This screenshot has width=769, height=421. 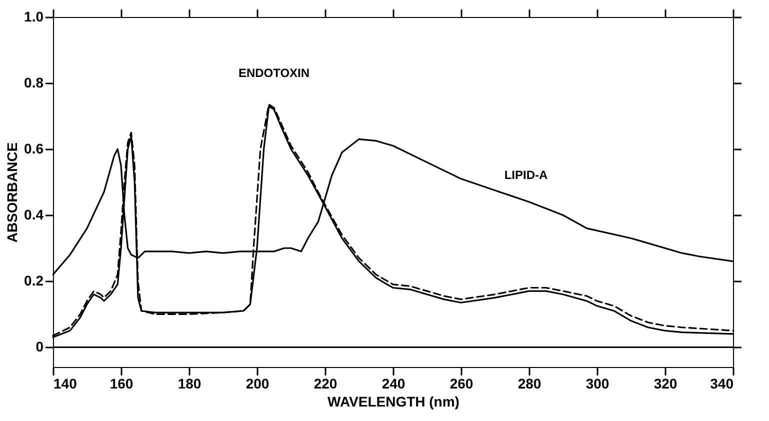 What do you see at coordinates (122, 384) in the screenshot?
I see `x-tick-label: 160` at bounding box center [122, 384].